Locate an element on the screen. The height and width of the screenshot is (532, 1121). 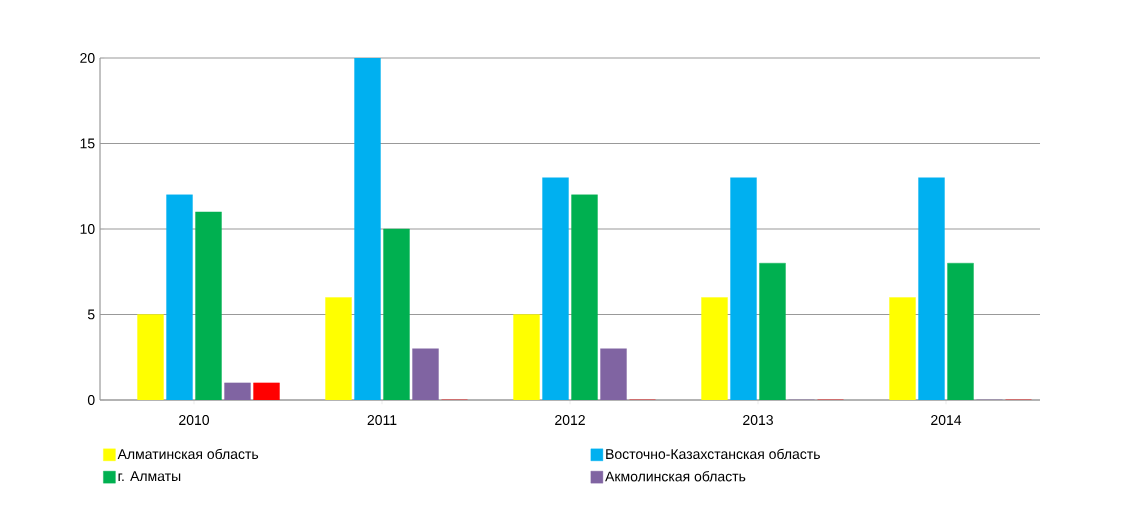
x-tick-label: 2012 is located at coordinates (570, 420).